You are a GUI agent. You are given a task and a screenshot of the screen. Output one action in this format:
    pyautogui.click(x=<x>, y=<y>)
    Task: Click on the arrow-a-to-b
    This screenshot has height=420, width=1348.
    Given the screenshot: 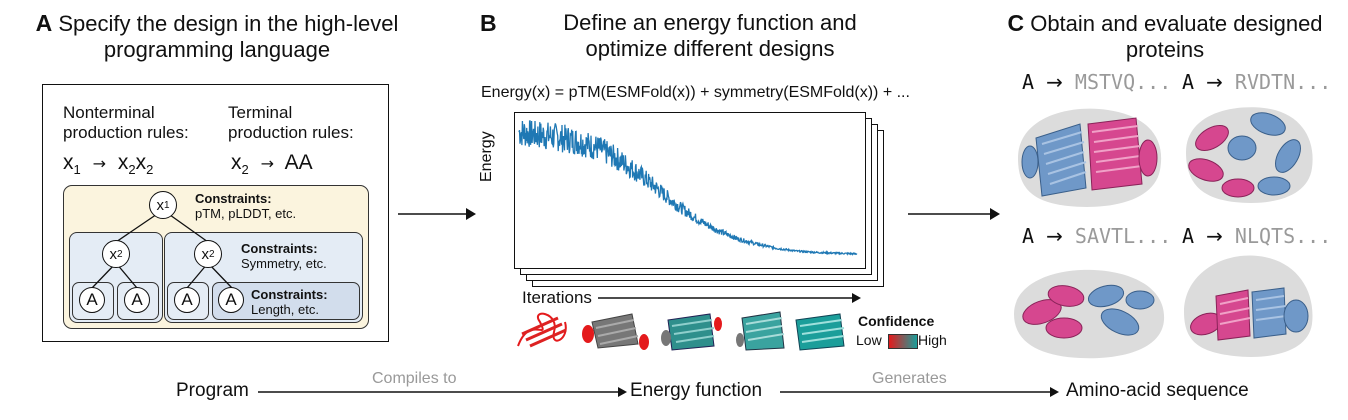 What is the action you would take?
    pyautogui.click(x=437, y=214)
    